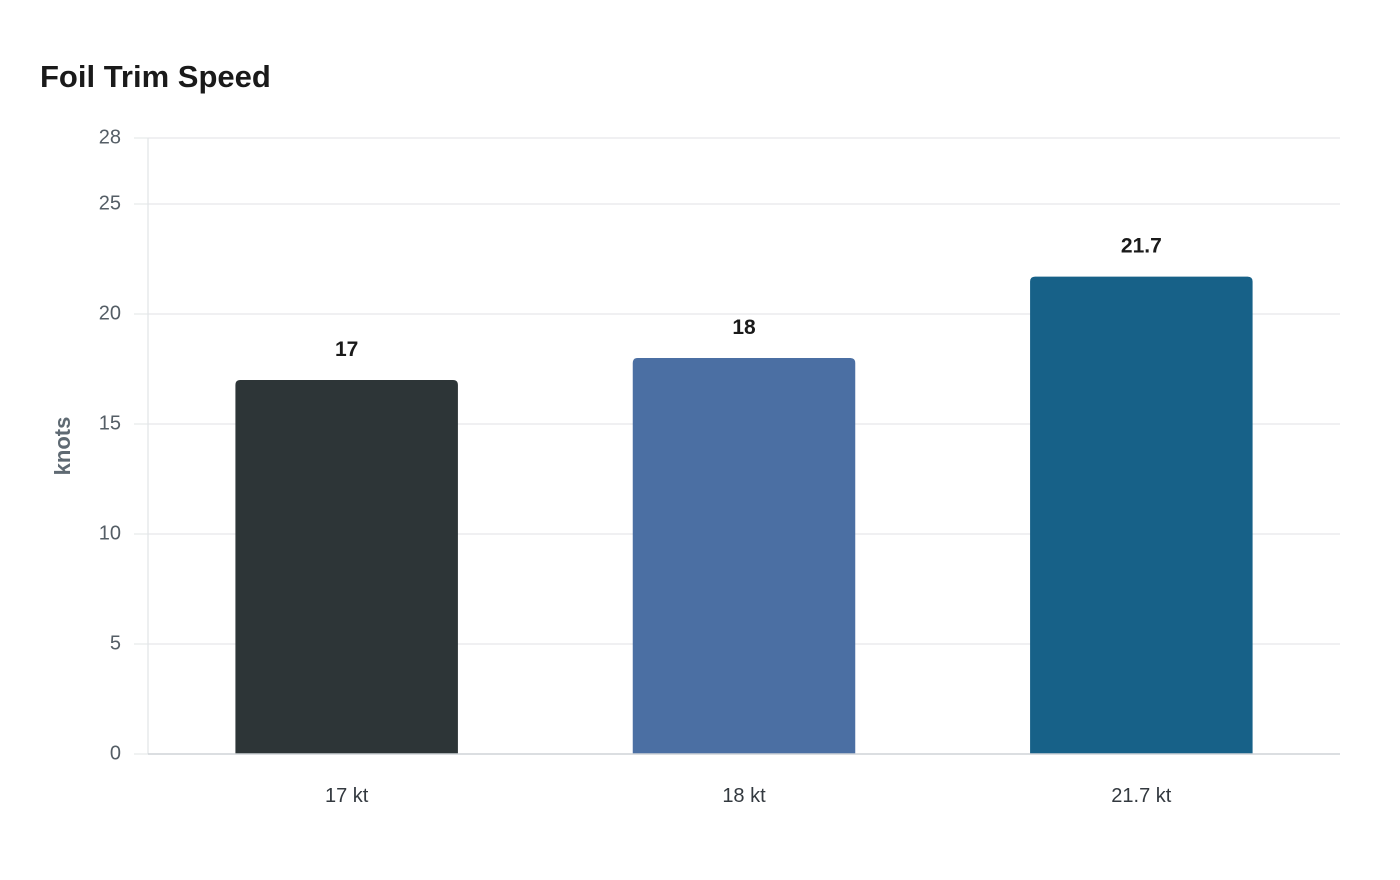 The image size is (1400, 880). I want to click on y-tick-label-0: 0, so click(115, 753).